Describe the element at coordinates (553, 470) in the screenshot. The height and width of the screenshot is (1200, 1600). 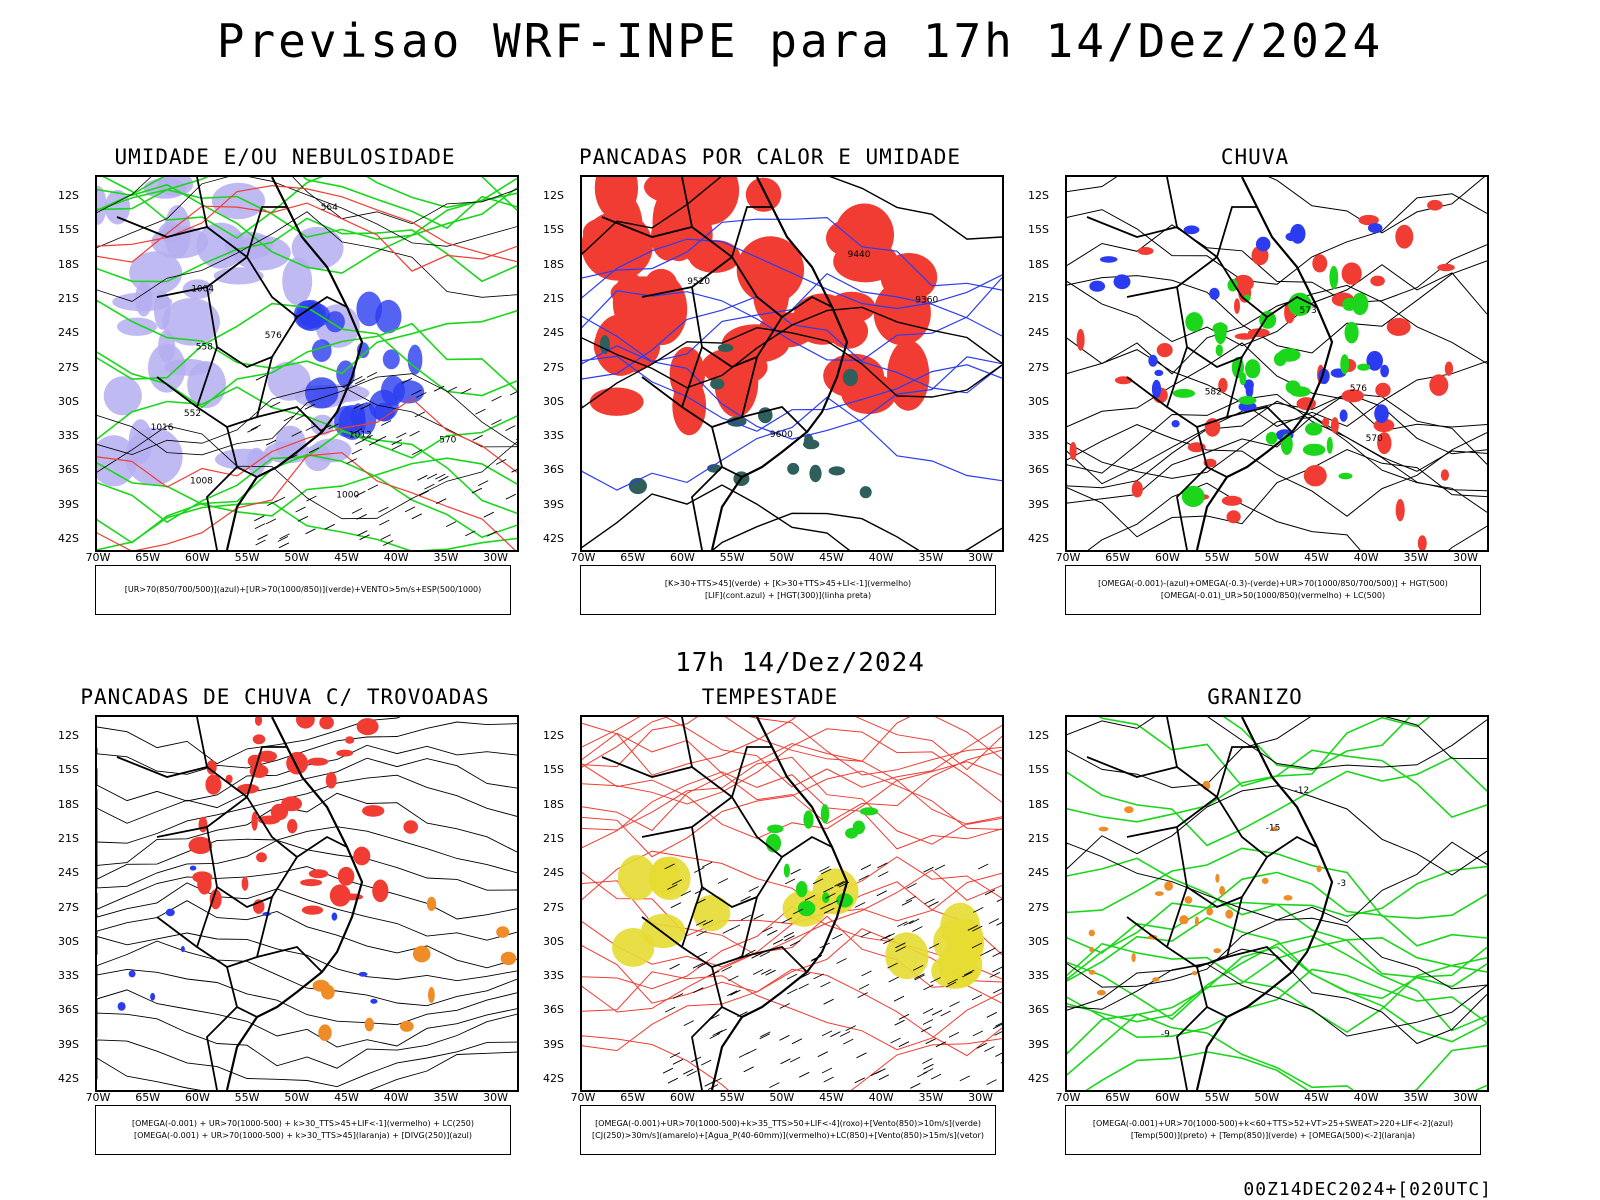
I see `y-tick-label: 36S` at that location.